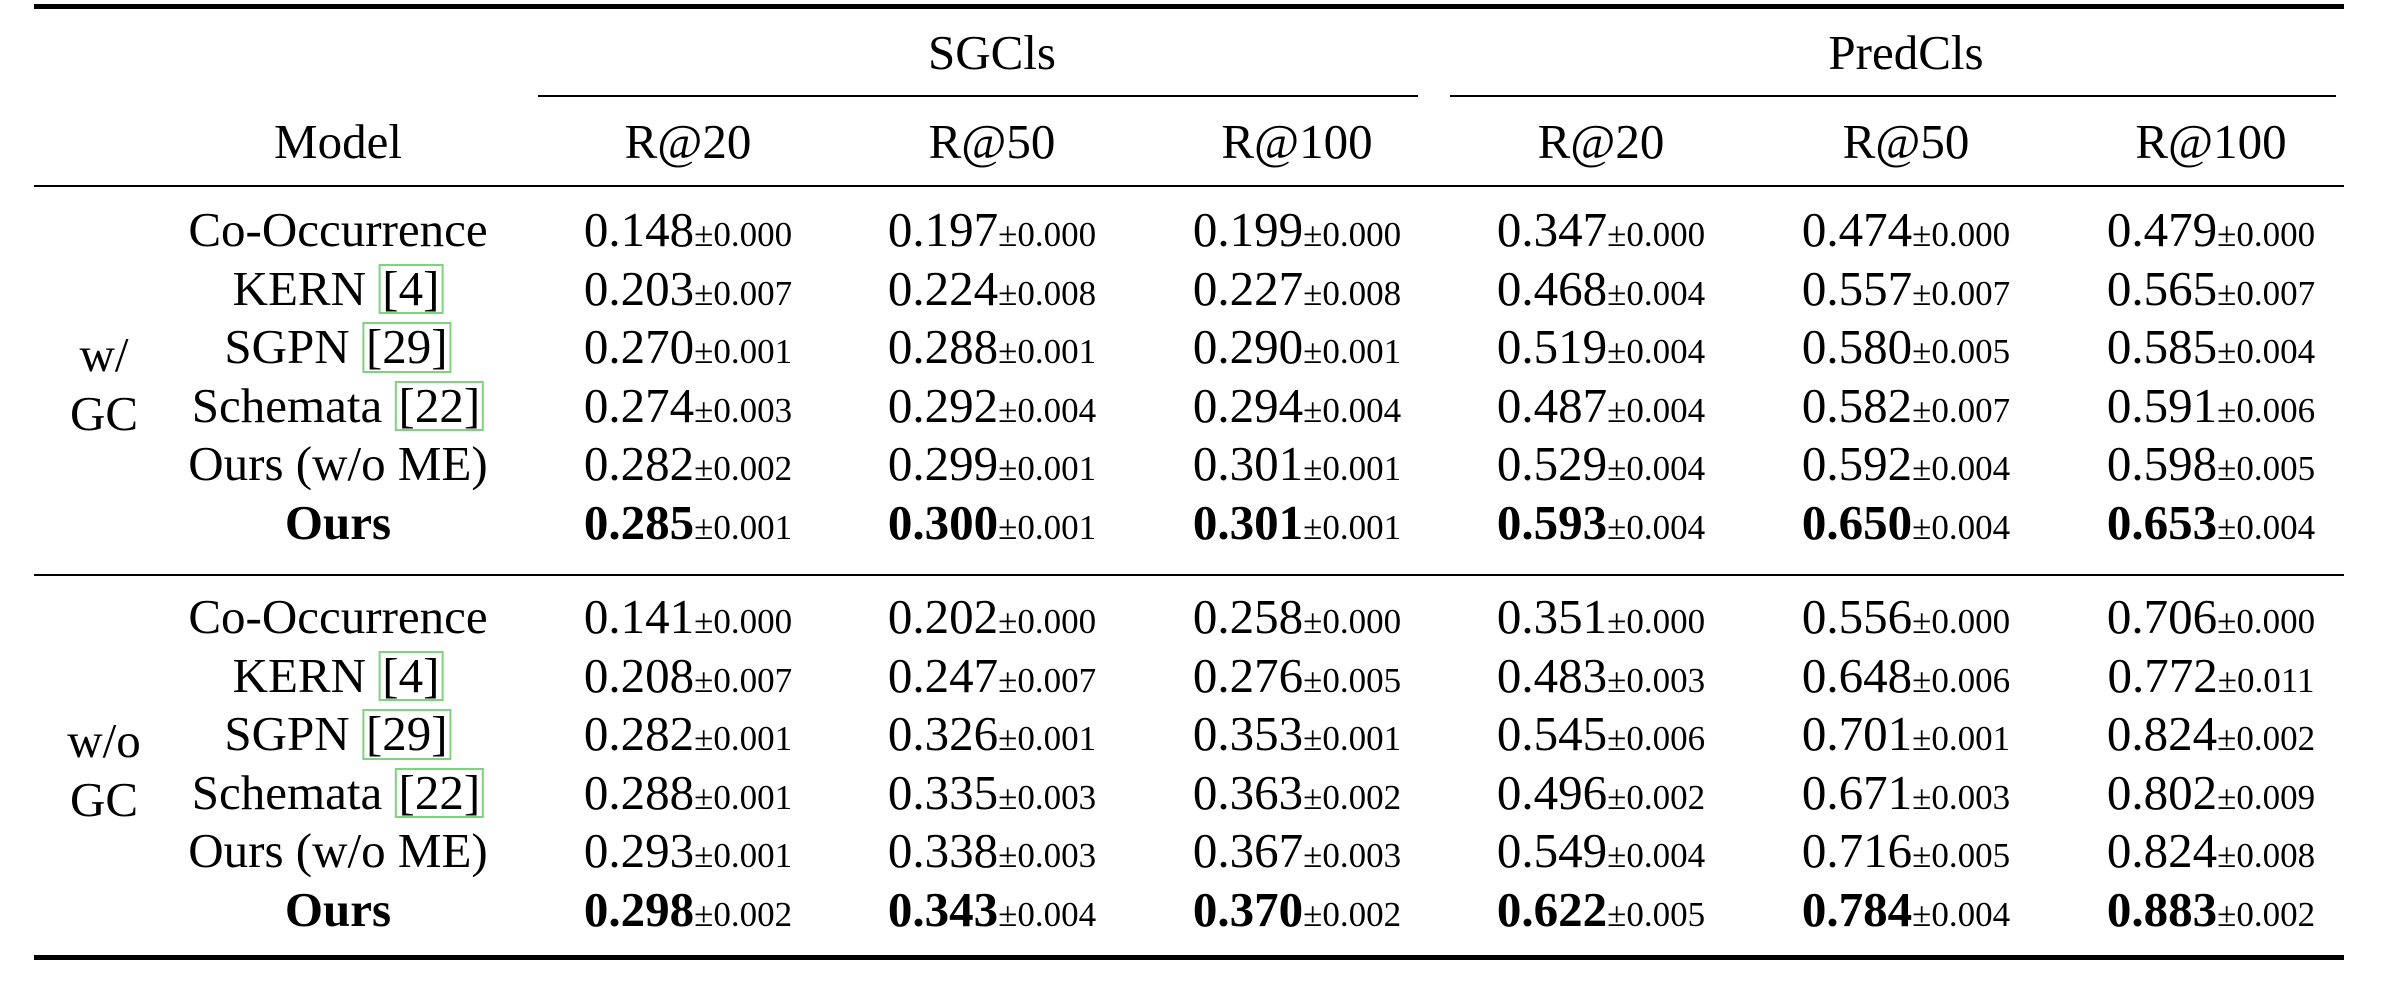 This screenshot has height=1000, width=2388. What do you see at coordinates (1857, 522) in the screenshot?
I see `cell-mean: 0.650` at bounding box center [1857, 522].